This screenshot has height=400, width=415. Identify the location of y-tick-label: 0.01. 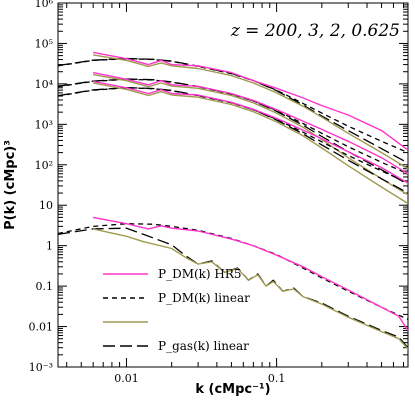
(41, 327).